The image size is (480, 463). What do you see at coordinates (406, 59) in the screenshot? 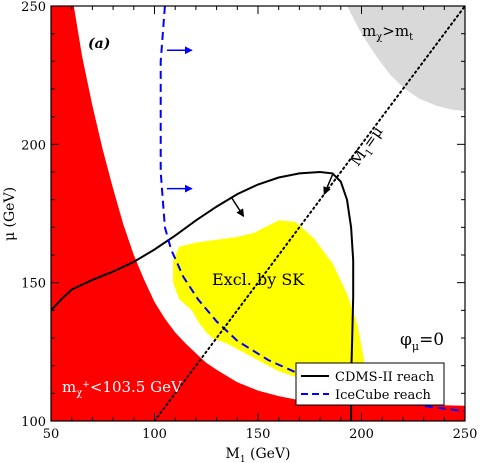
I see `region-gray-m-chi-gt-m-t` at bounding box center [406, 59].